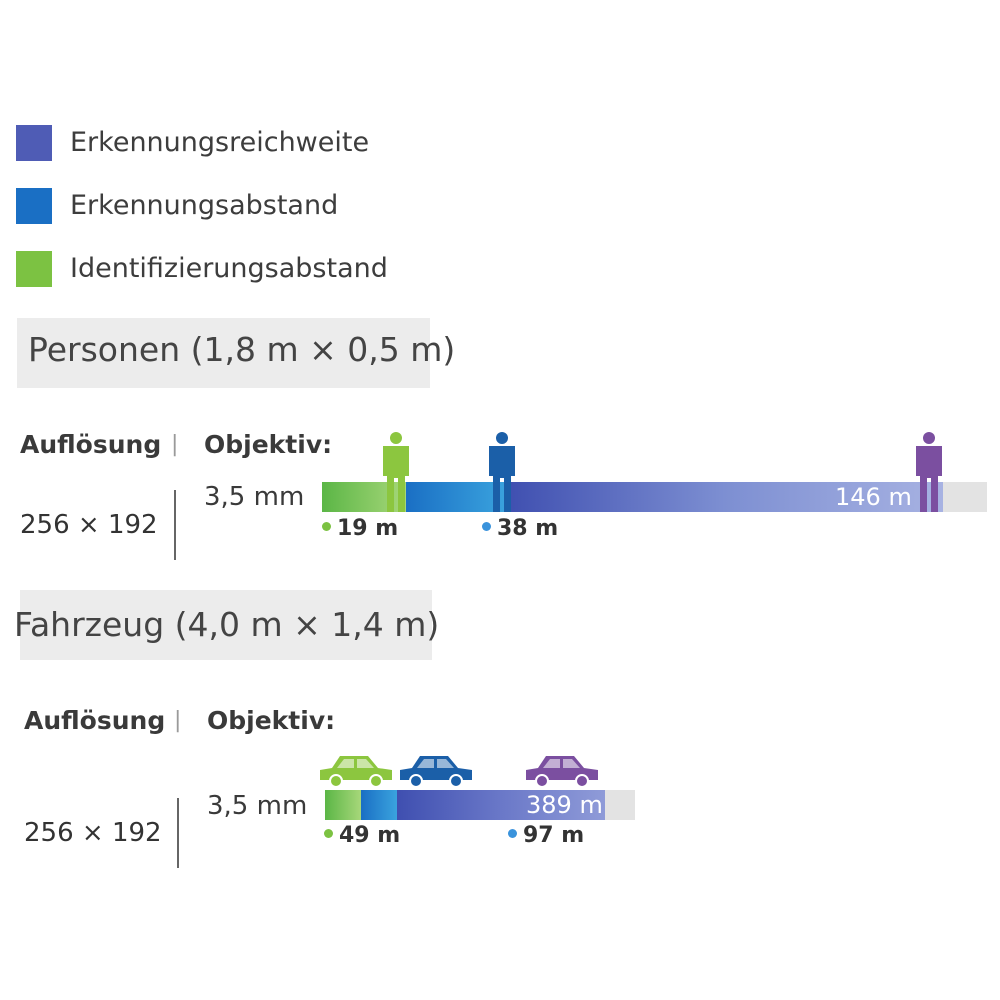  Describe the element at coordinates (220, 142) in the screenshot. I see `legend-label-detection-range: Erkennungsreichweite` at that location.